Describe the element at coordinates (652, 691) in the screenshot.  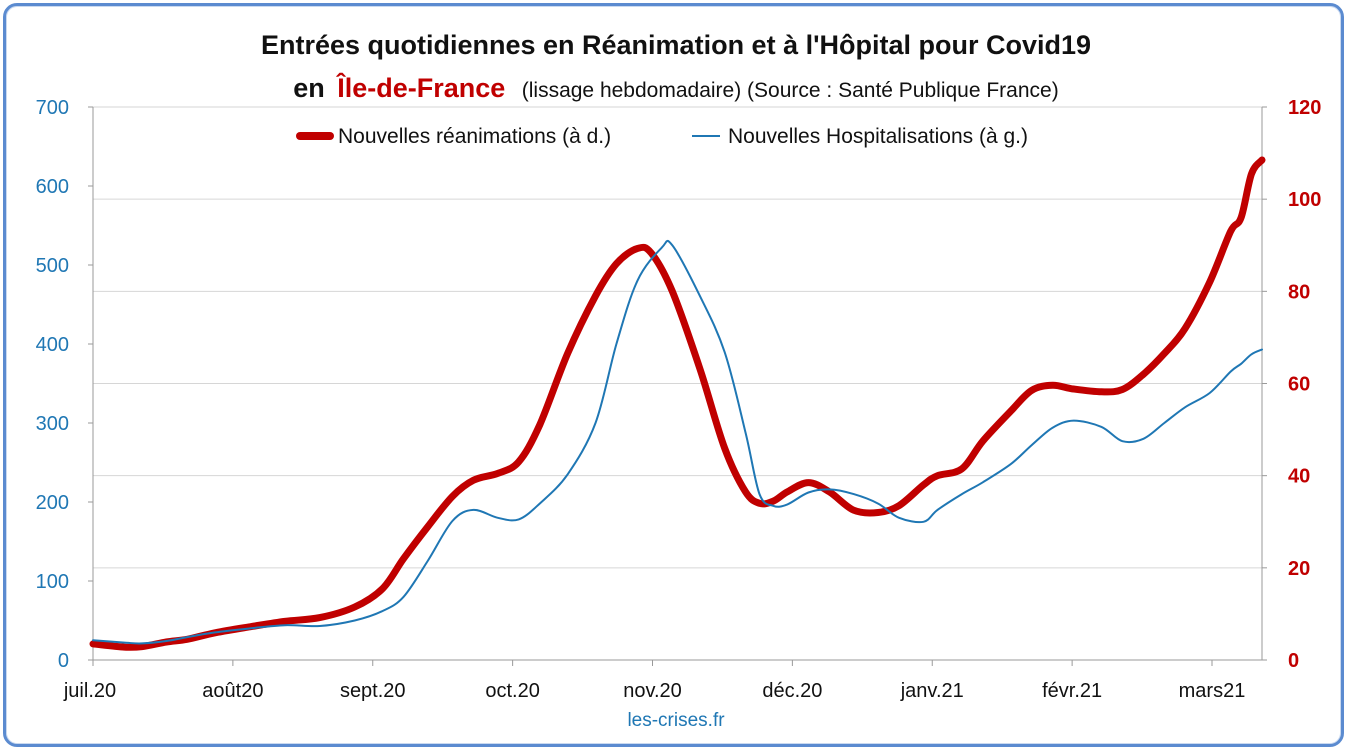
I see `x-tick-label: nov.20` at that location.